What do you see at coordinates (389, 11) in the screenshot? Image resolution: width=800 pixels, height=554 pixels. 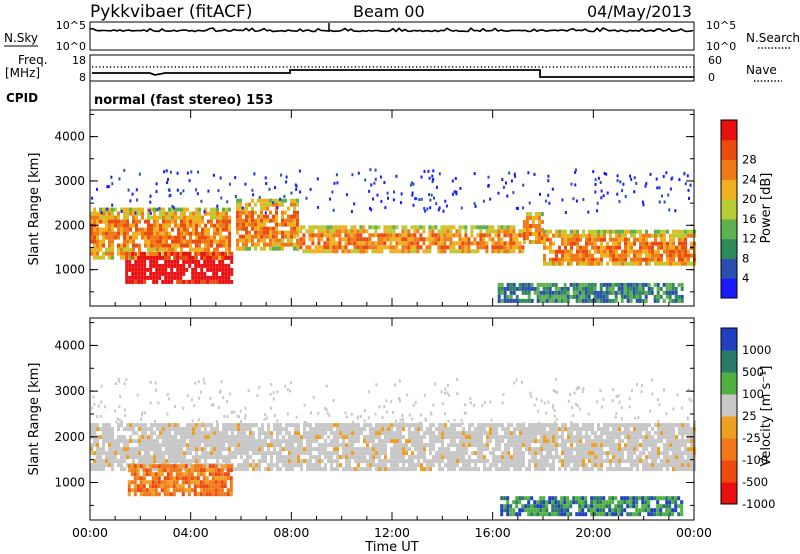 I see `beam-title: Beam 00` at bounding box center [389, 11].